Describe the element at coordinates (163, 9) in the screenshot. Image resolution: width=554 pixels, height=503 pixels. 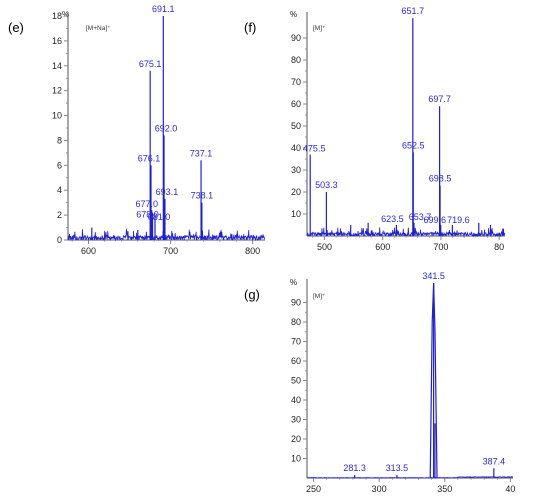
I see `peak-label: 691.1` at that location.